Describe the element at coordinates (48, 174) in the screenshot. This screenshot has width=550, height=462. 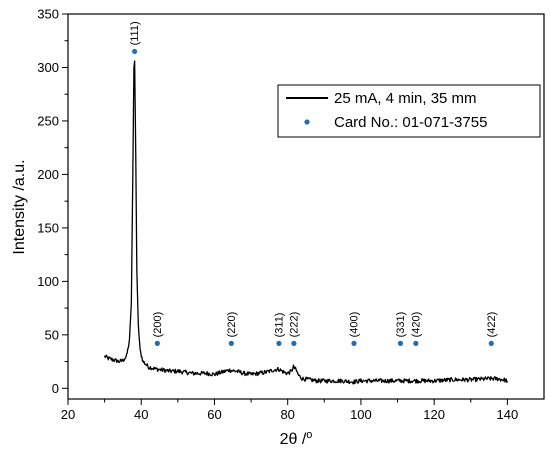
I see `y-tick-label-4: 200` at that location.